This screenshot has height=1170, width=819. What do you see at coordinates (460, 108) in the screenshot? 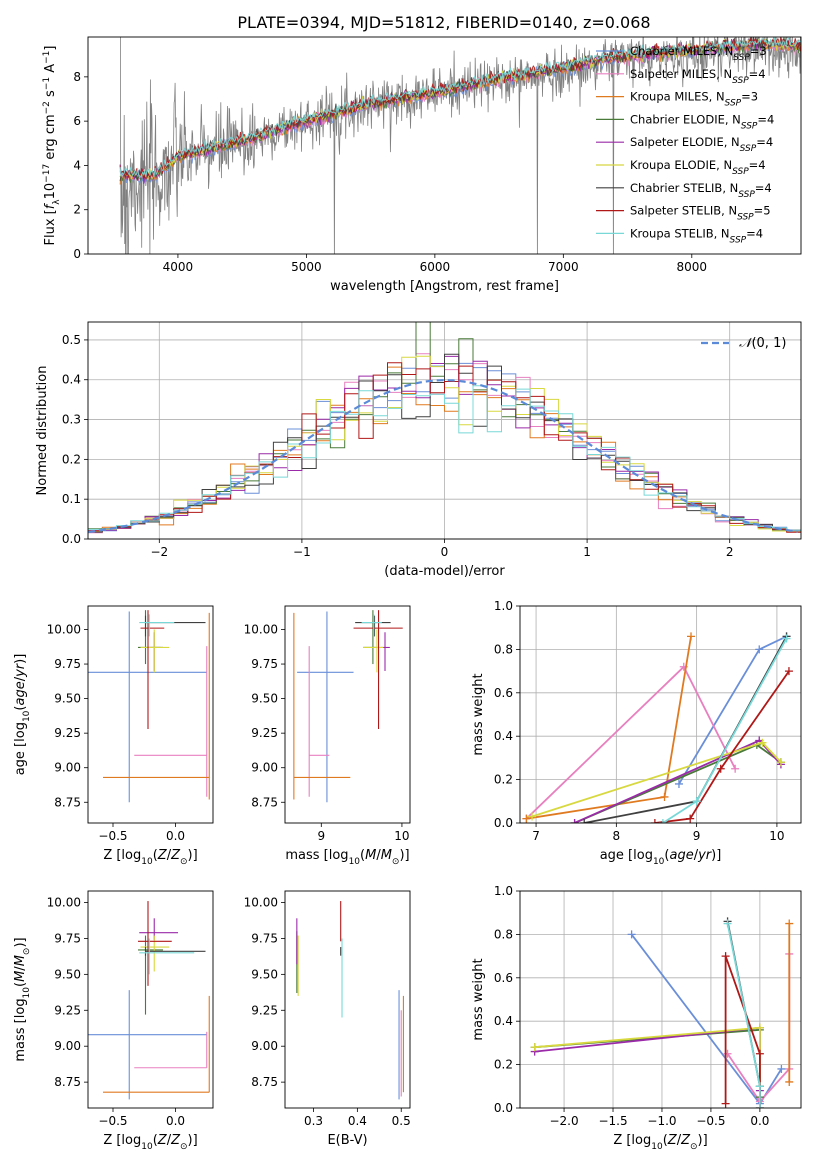
I see `model-spectrum-kroupa-stelib` at bounding box center [460, 108].